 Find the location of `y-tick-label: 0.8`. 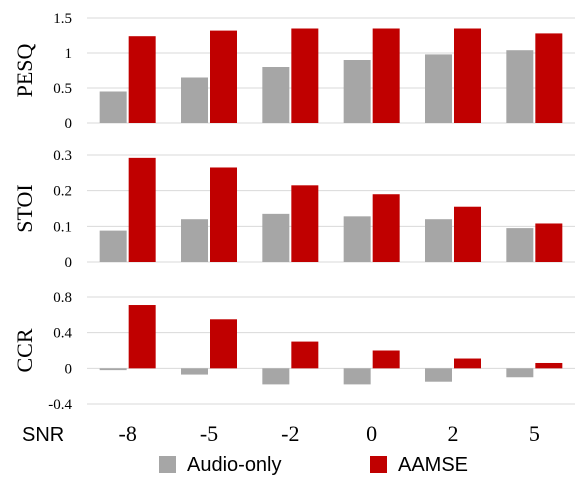

y-tick-label: 0.8 is located at coordinates (62, 298).